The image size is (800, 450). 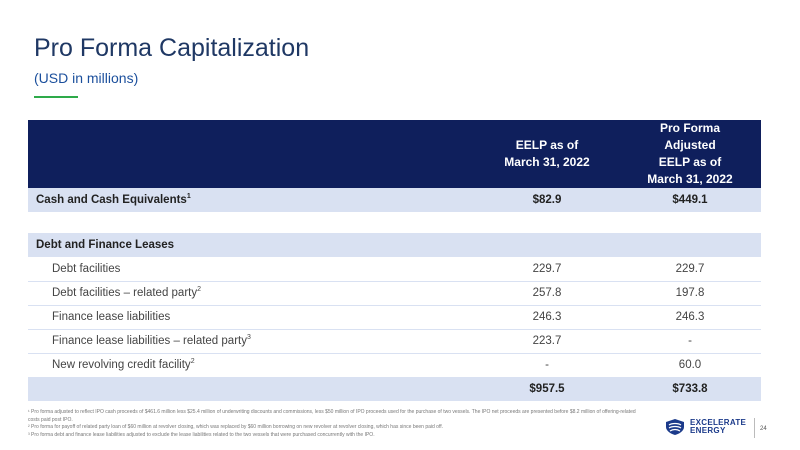 I want to click on cash-label: Cash and Cash Equivalents, so click(x=111, y=200).